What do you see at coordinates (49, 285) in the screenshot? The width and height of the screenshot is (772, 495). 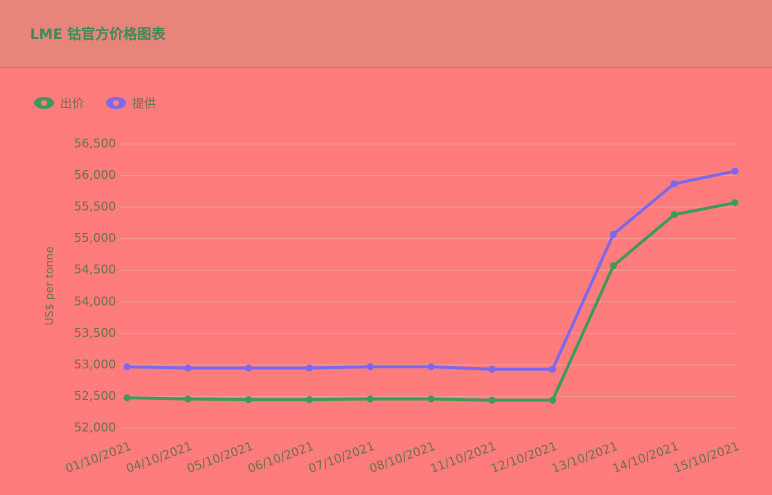 I see `y-axis-label: US$ per tonne` at bounding box center [49, 285].